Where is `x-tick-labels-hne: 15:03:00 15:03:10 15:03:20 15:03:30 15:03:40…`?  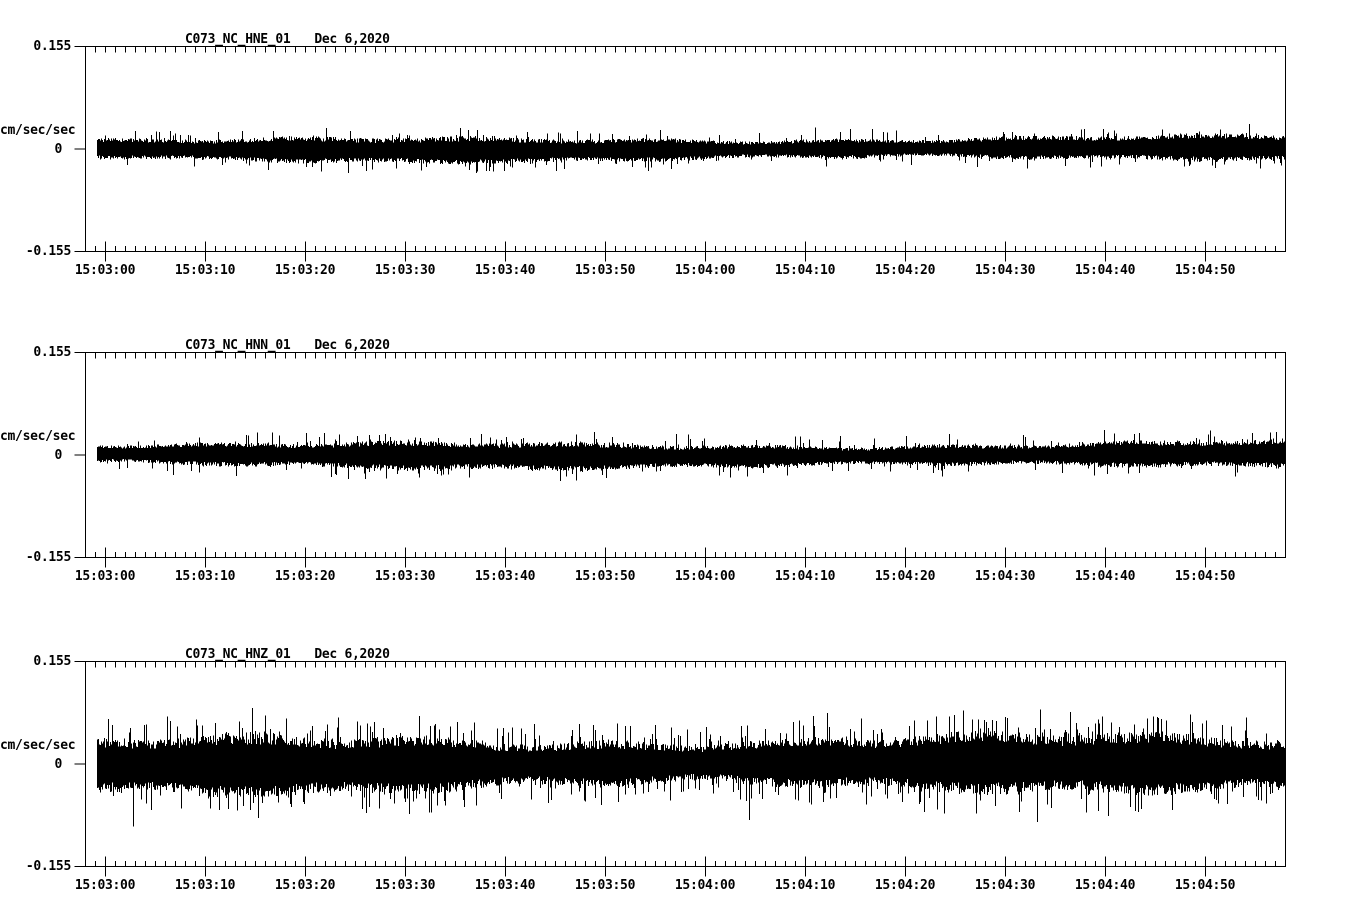 x-tick-labels-hne: 15:03:00 15:03:10 15:03:20 15:03:30 15:03:40… is located at coordinates (679, 271).